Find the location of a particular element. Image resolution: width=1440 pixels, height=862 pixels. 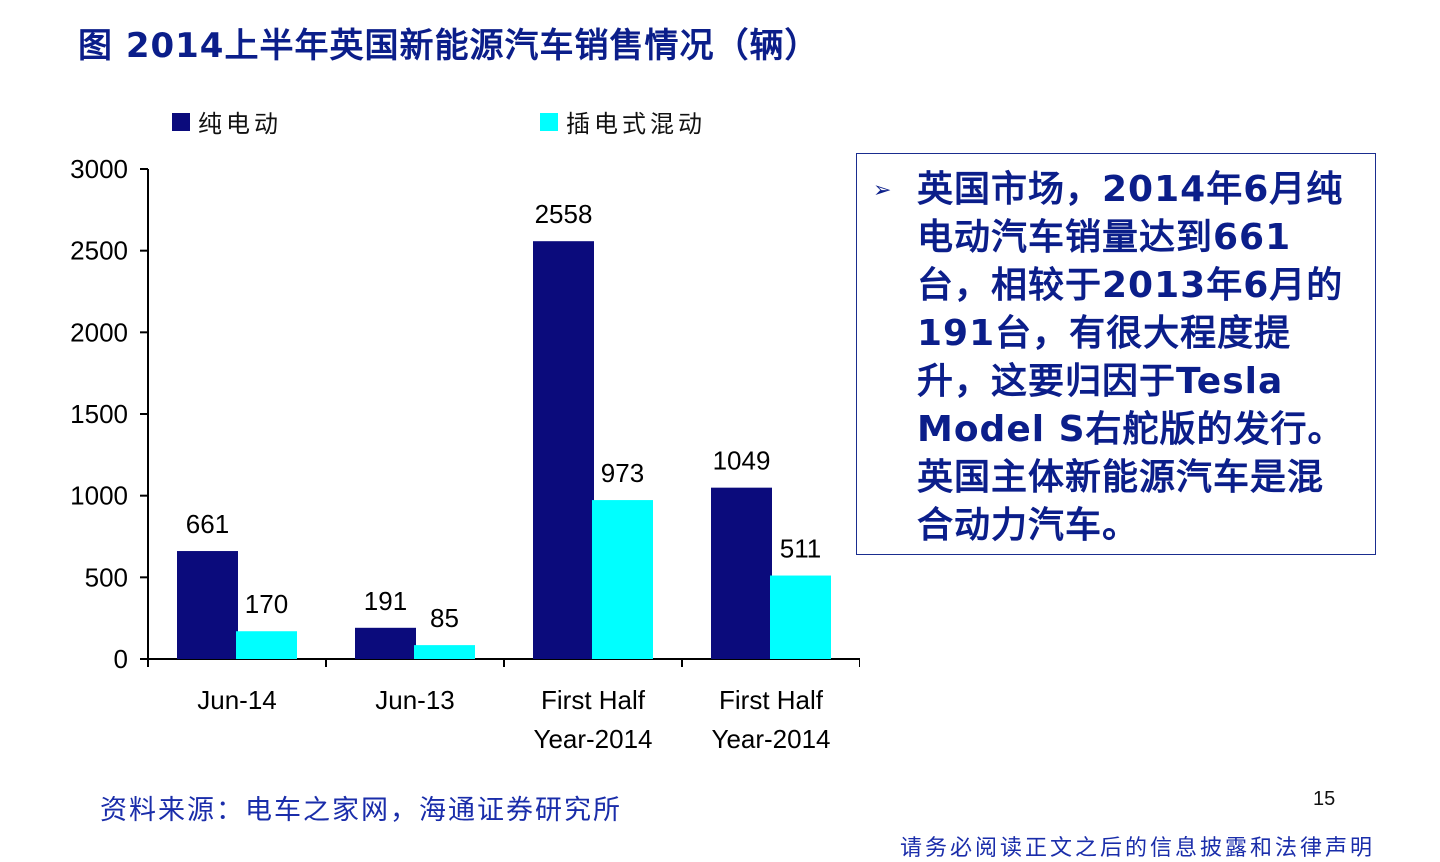

page-number: 15 is located at coordinates (1324, 799).